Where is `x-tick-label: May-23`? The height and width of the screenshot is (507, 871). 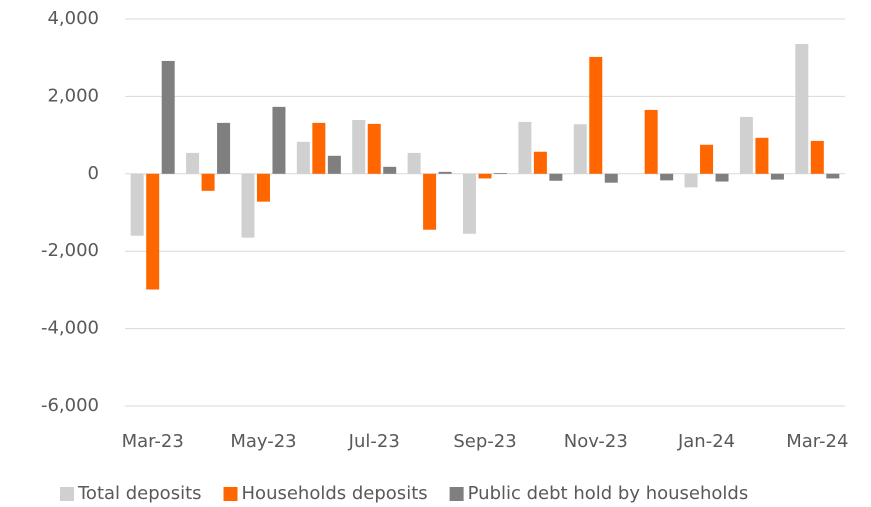
x-tick-label: May-23 is located at coordinates (263, 441).